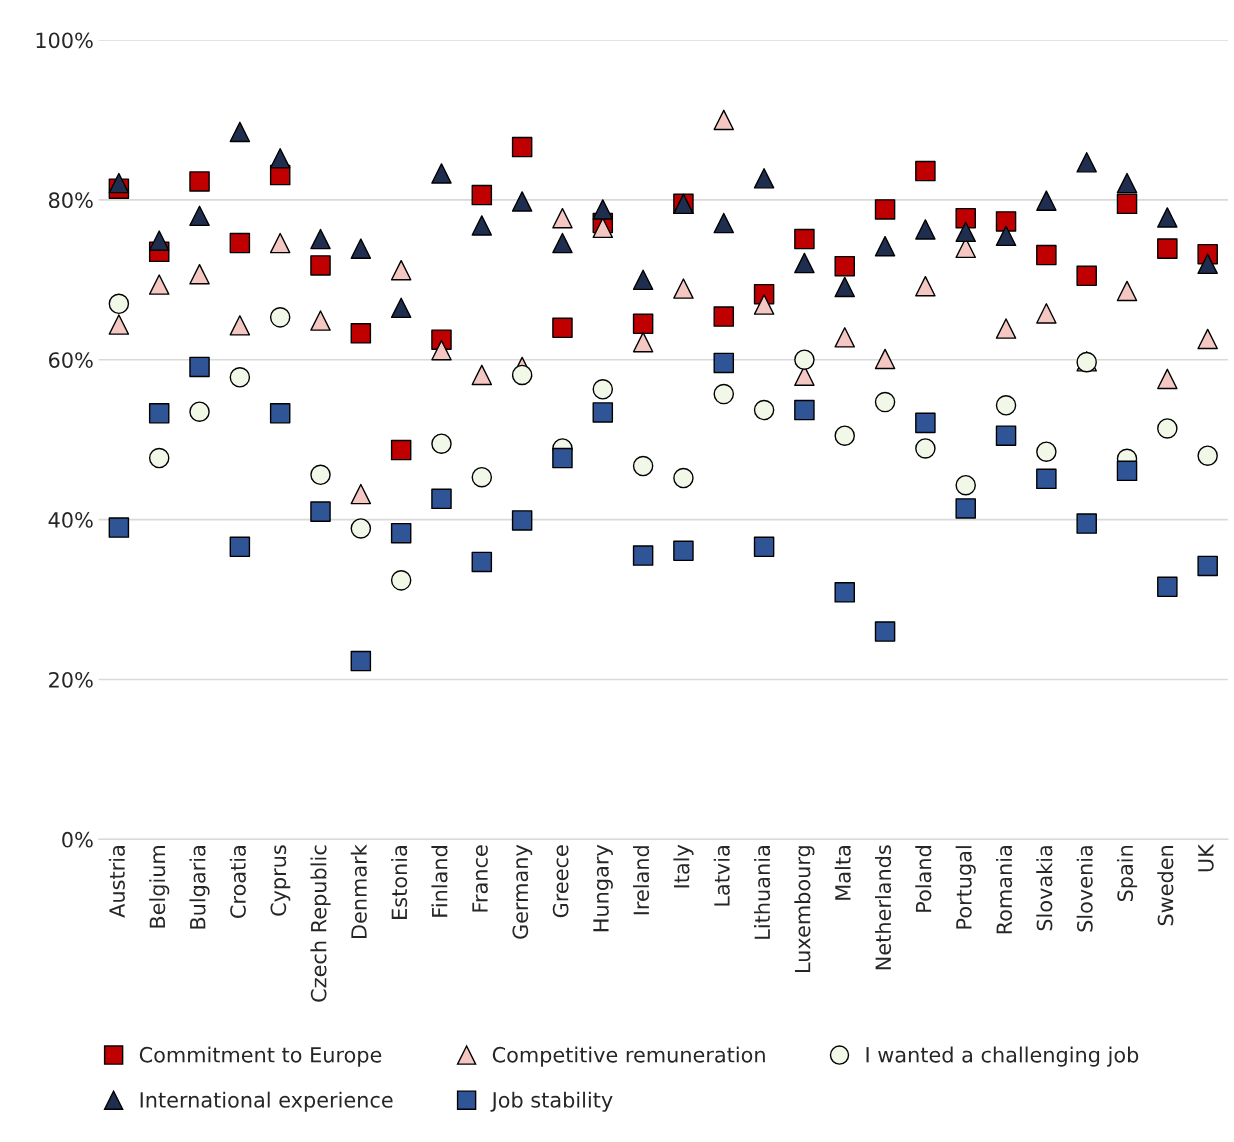  I want to click on x-tick-label: Bulgaria, so click(199, 887).